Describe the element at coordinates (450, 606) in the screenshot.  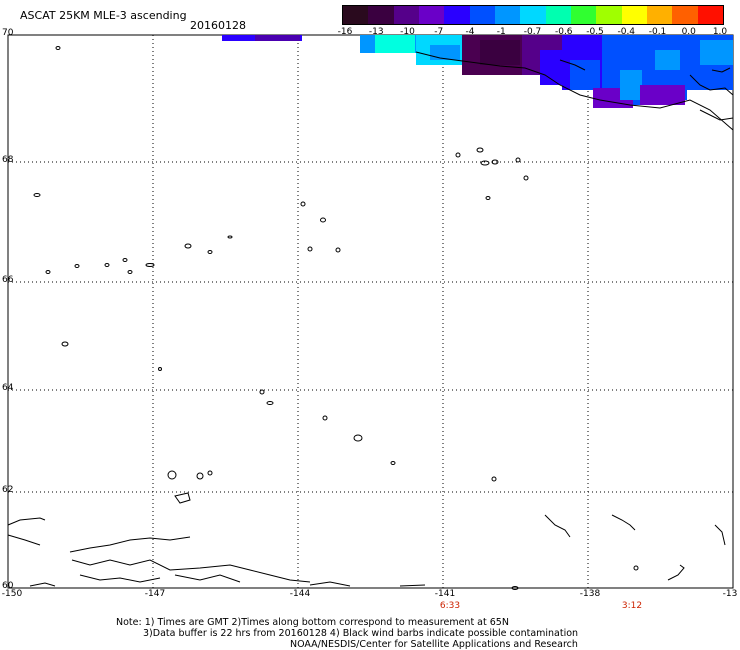
I see `time-label: 6:33` at that location.